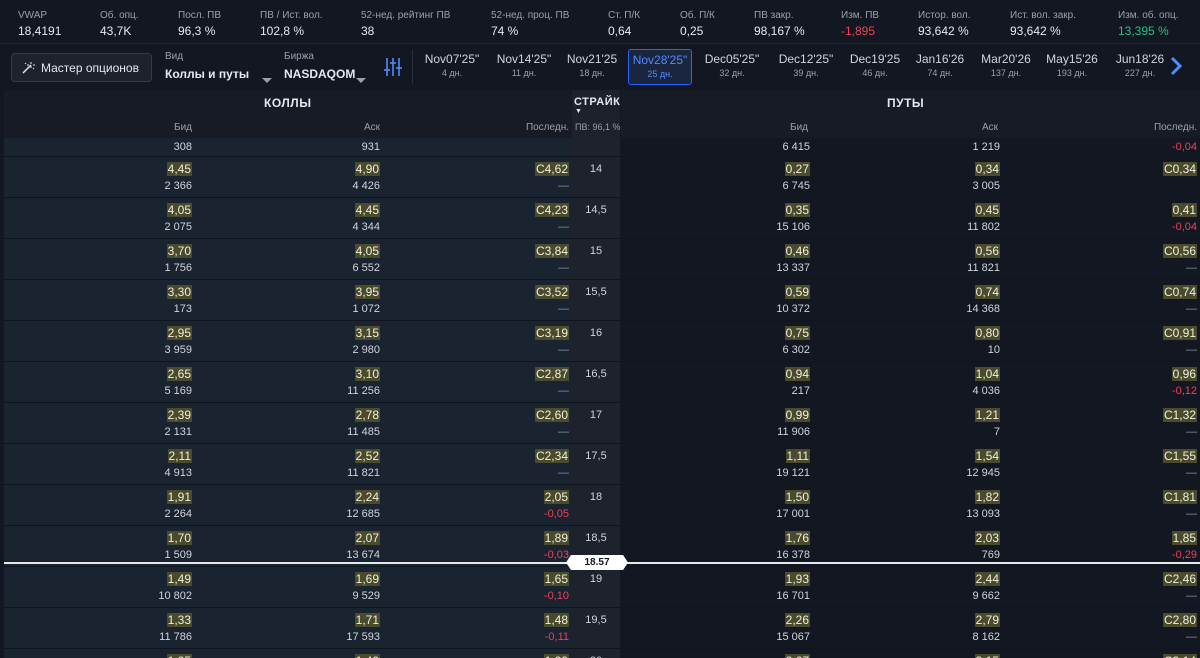 The height and width of the screenshot is (658, 1200). What do you see at coordinates (452, 67) in the screenshot?
I see `expiration-tab: Nov07'25" 4 дн.` at bounding box center [452, 67].